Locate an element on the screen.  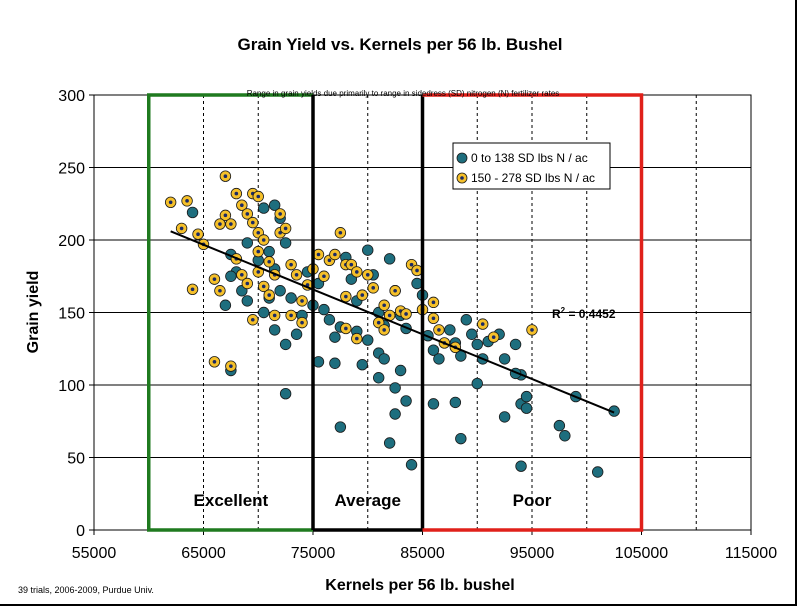
y-tick-label: 100 is located at coordinates (71, 386).